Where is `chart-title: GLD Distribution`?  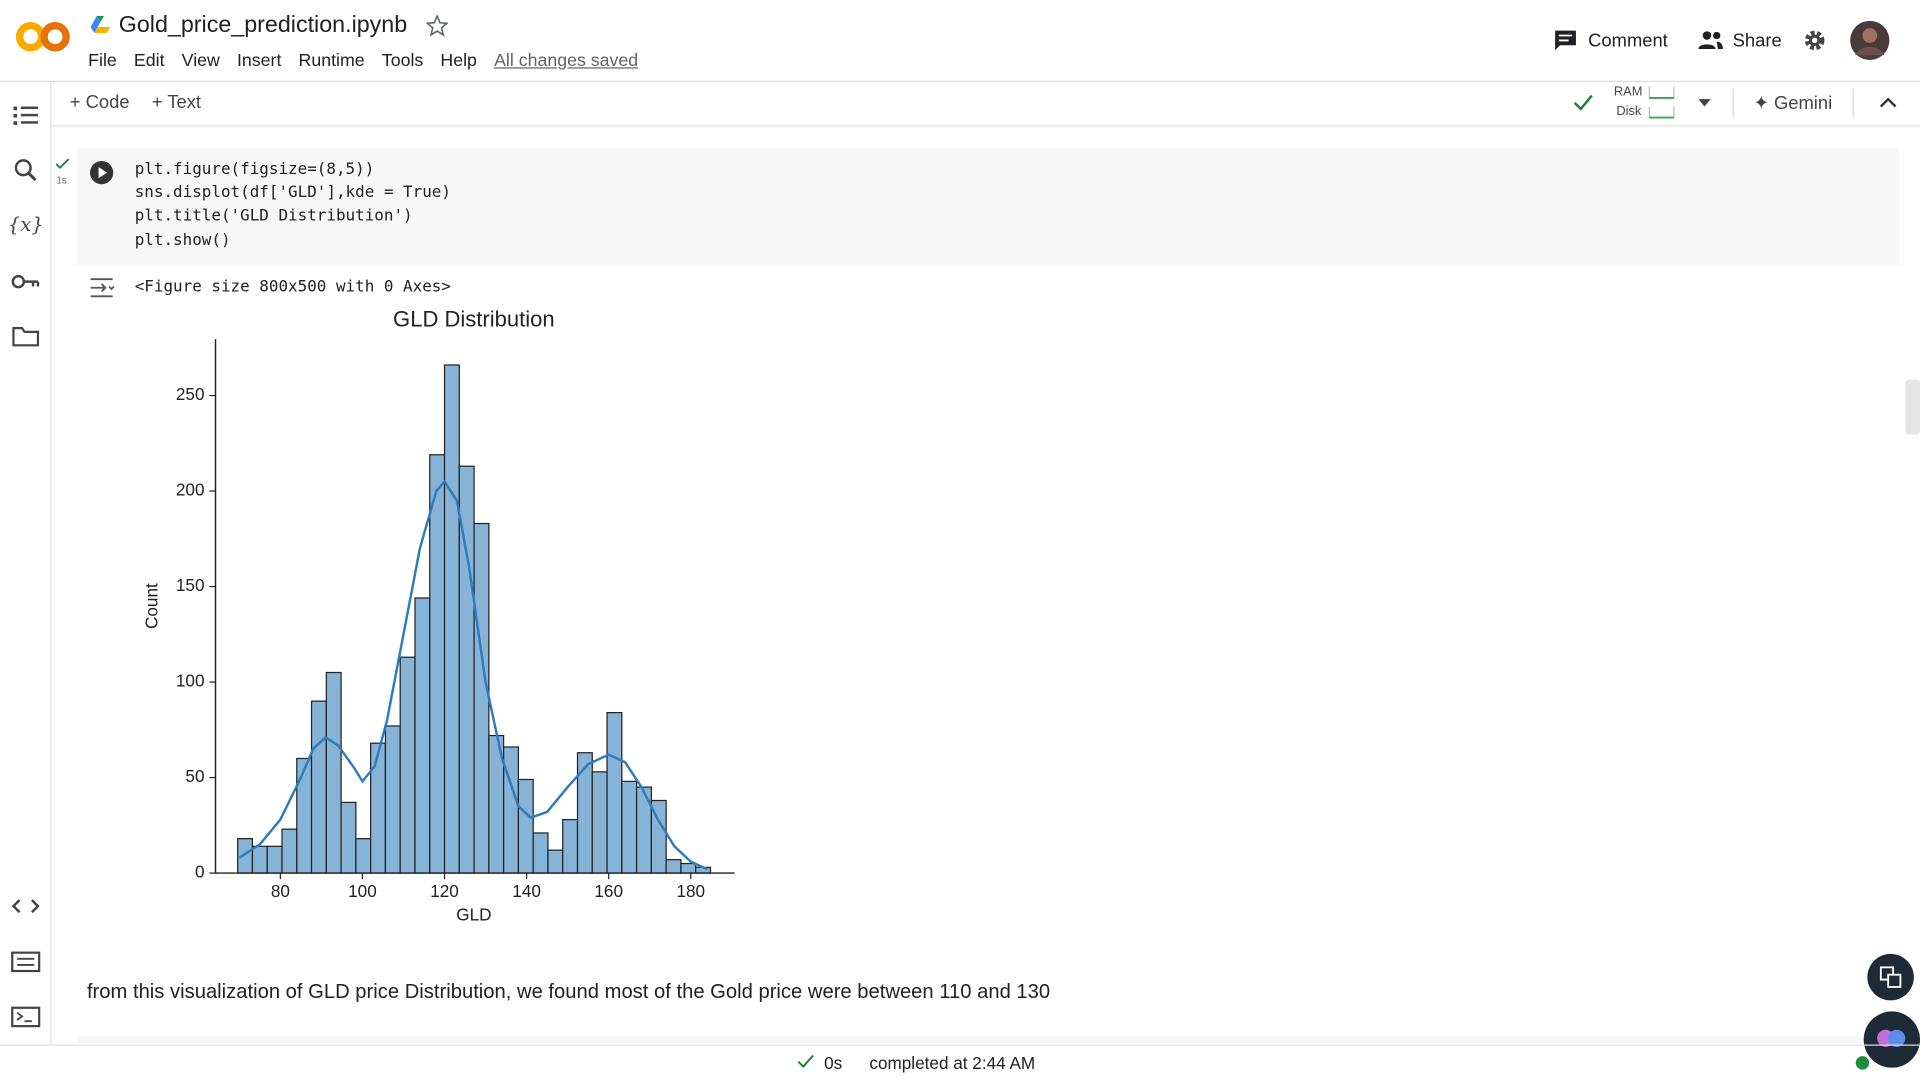
chart-title: GLD Distribution is located at coordinates (474, 319).